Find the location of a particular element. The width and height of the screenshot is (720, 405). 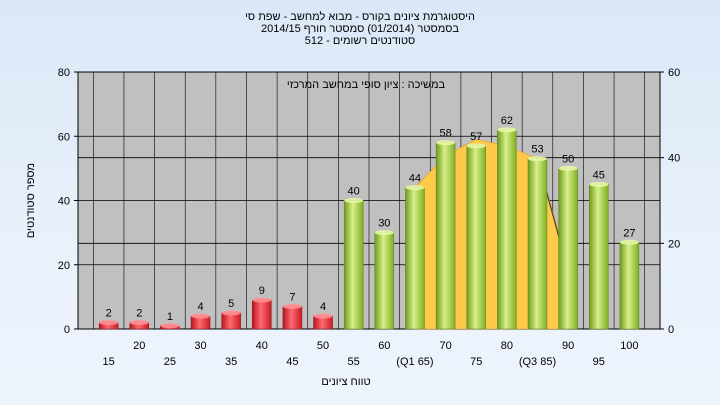

y-tick-label: 80 is located at coordinates (64, 73).